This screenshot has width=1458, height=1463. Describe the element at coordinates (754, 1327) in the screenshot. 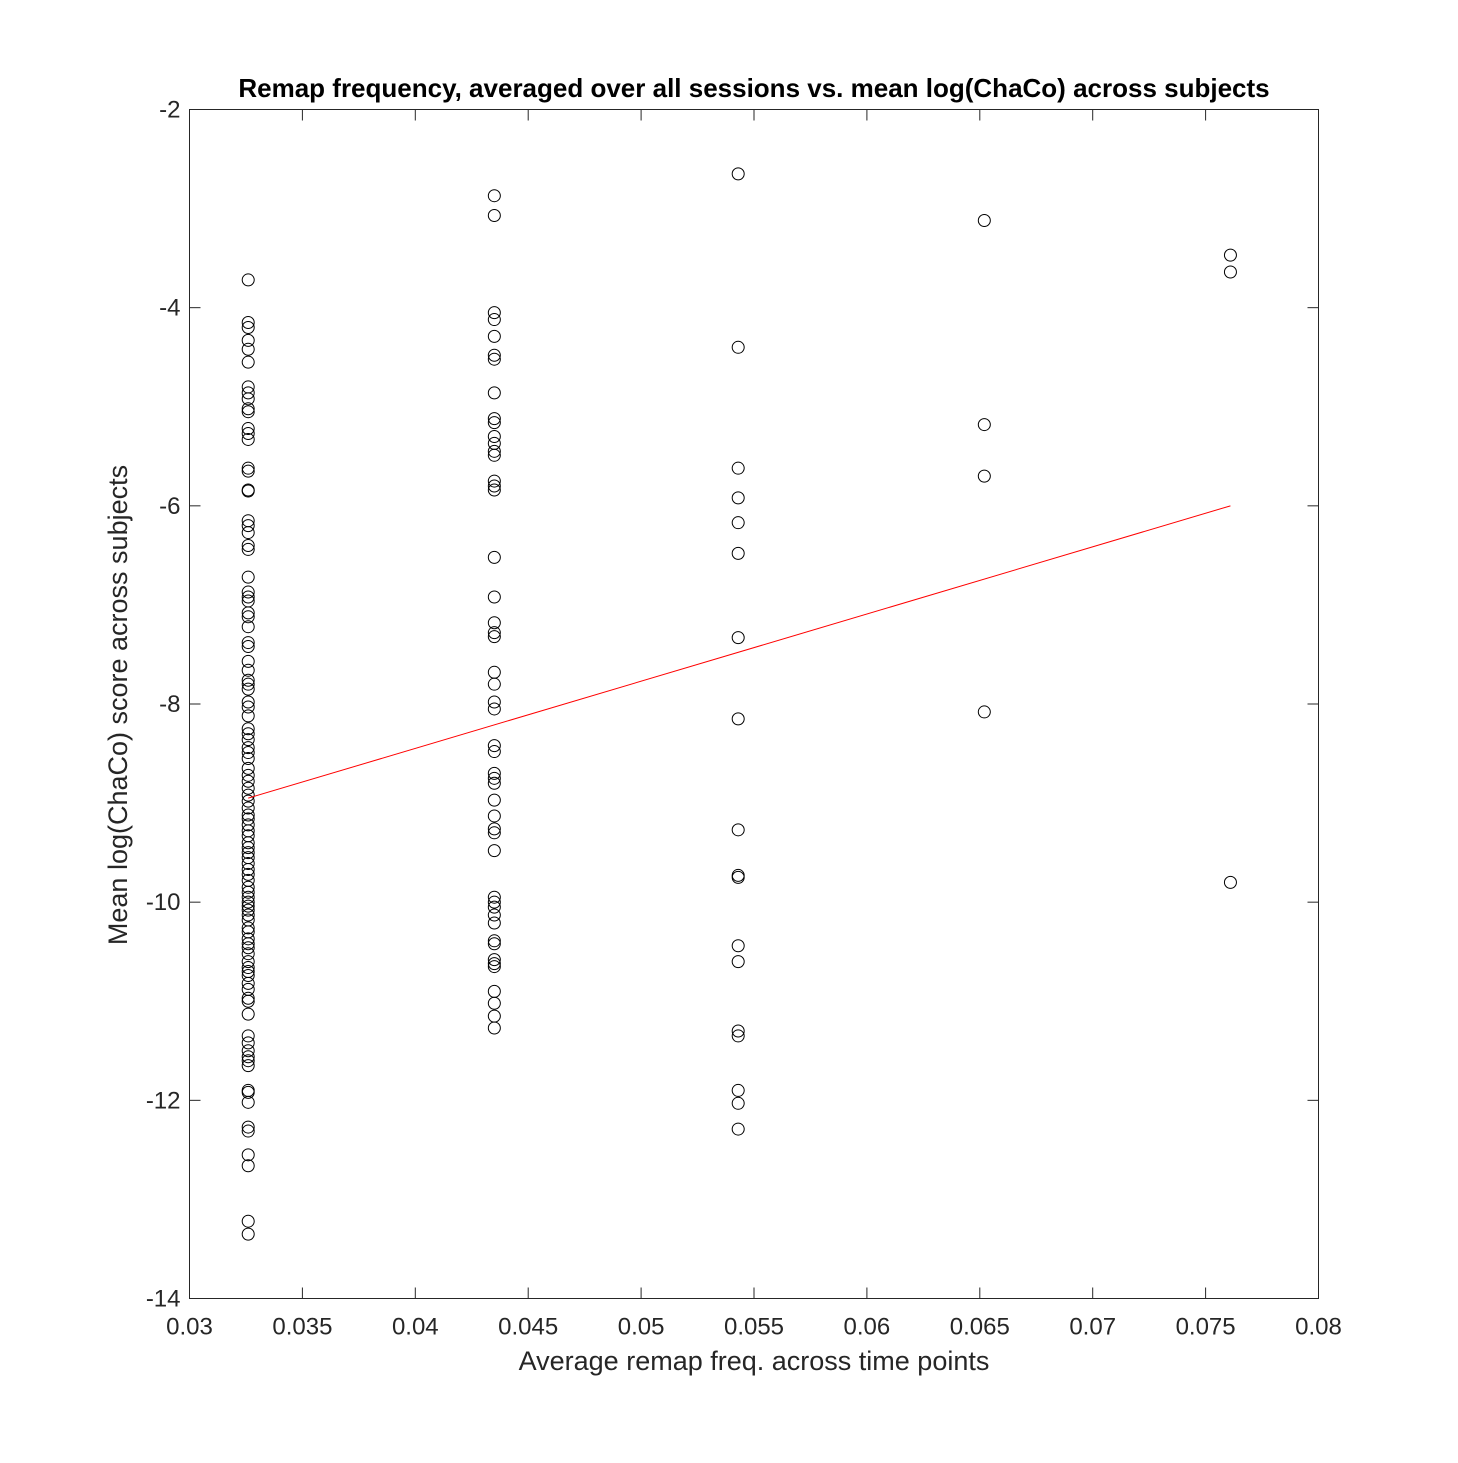

I see `x-tick-label: 0.055` at that location.